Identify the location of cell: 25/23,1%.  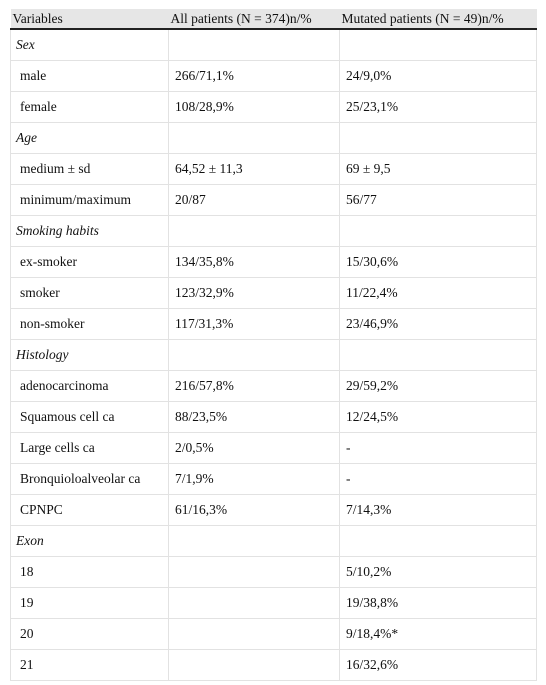
(438, 107).